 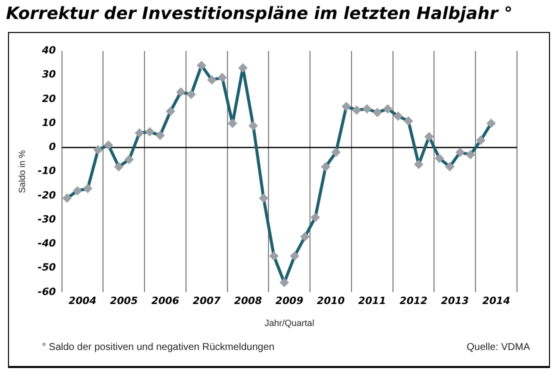 I want to click on y-axis-title: Saldo in %, so click(x=21, y=172).